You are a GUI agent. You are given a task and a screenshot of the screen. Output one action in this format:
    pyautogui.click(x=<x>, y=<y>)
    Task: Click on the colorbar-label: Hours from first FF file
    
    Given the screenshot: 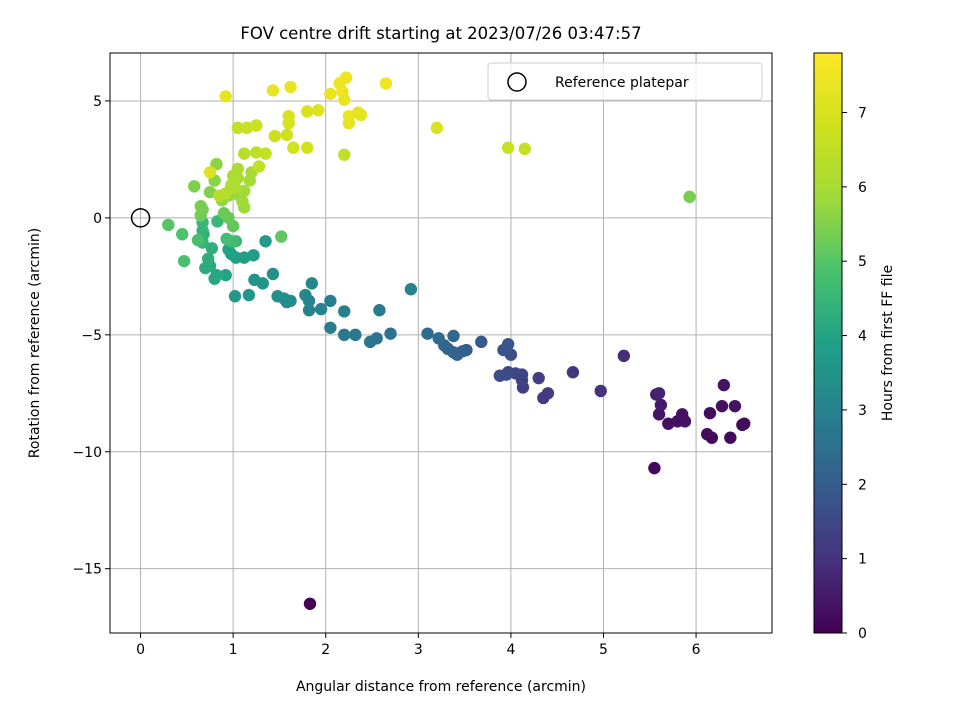 What is the action you would take?
    pyautogui.click(x=888, y=343)
    